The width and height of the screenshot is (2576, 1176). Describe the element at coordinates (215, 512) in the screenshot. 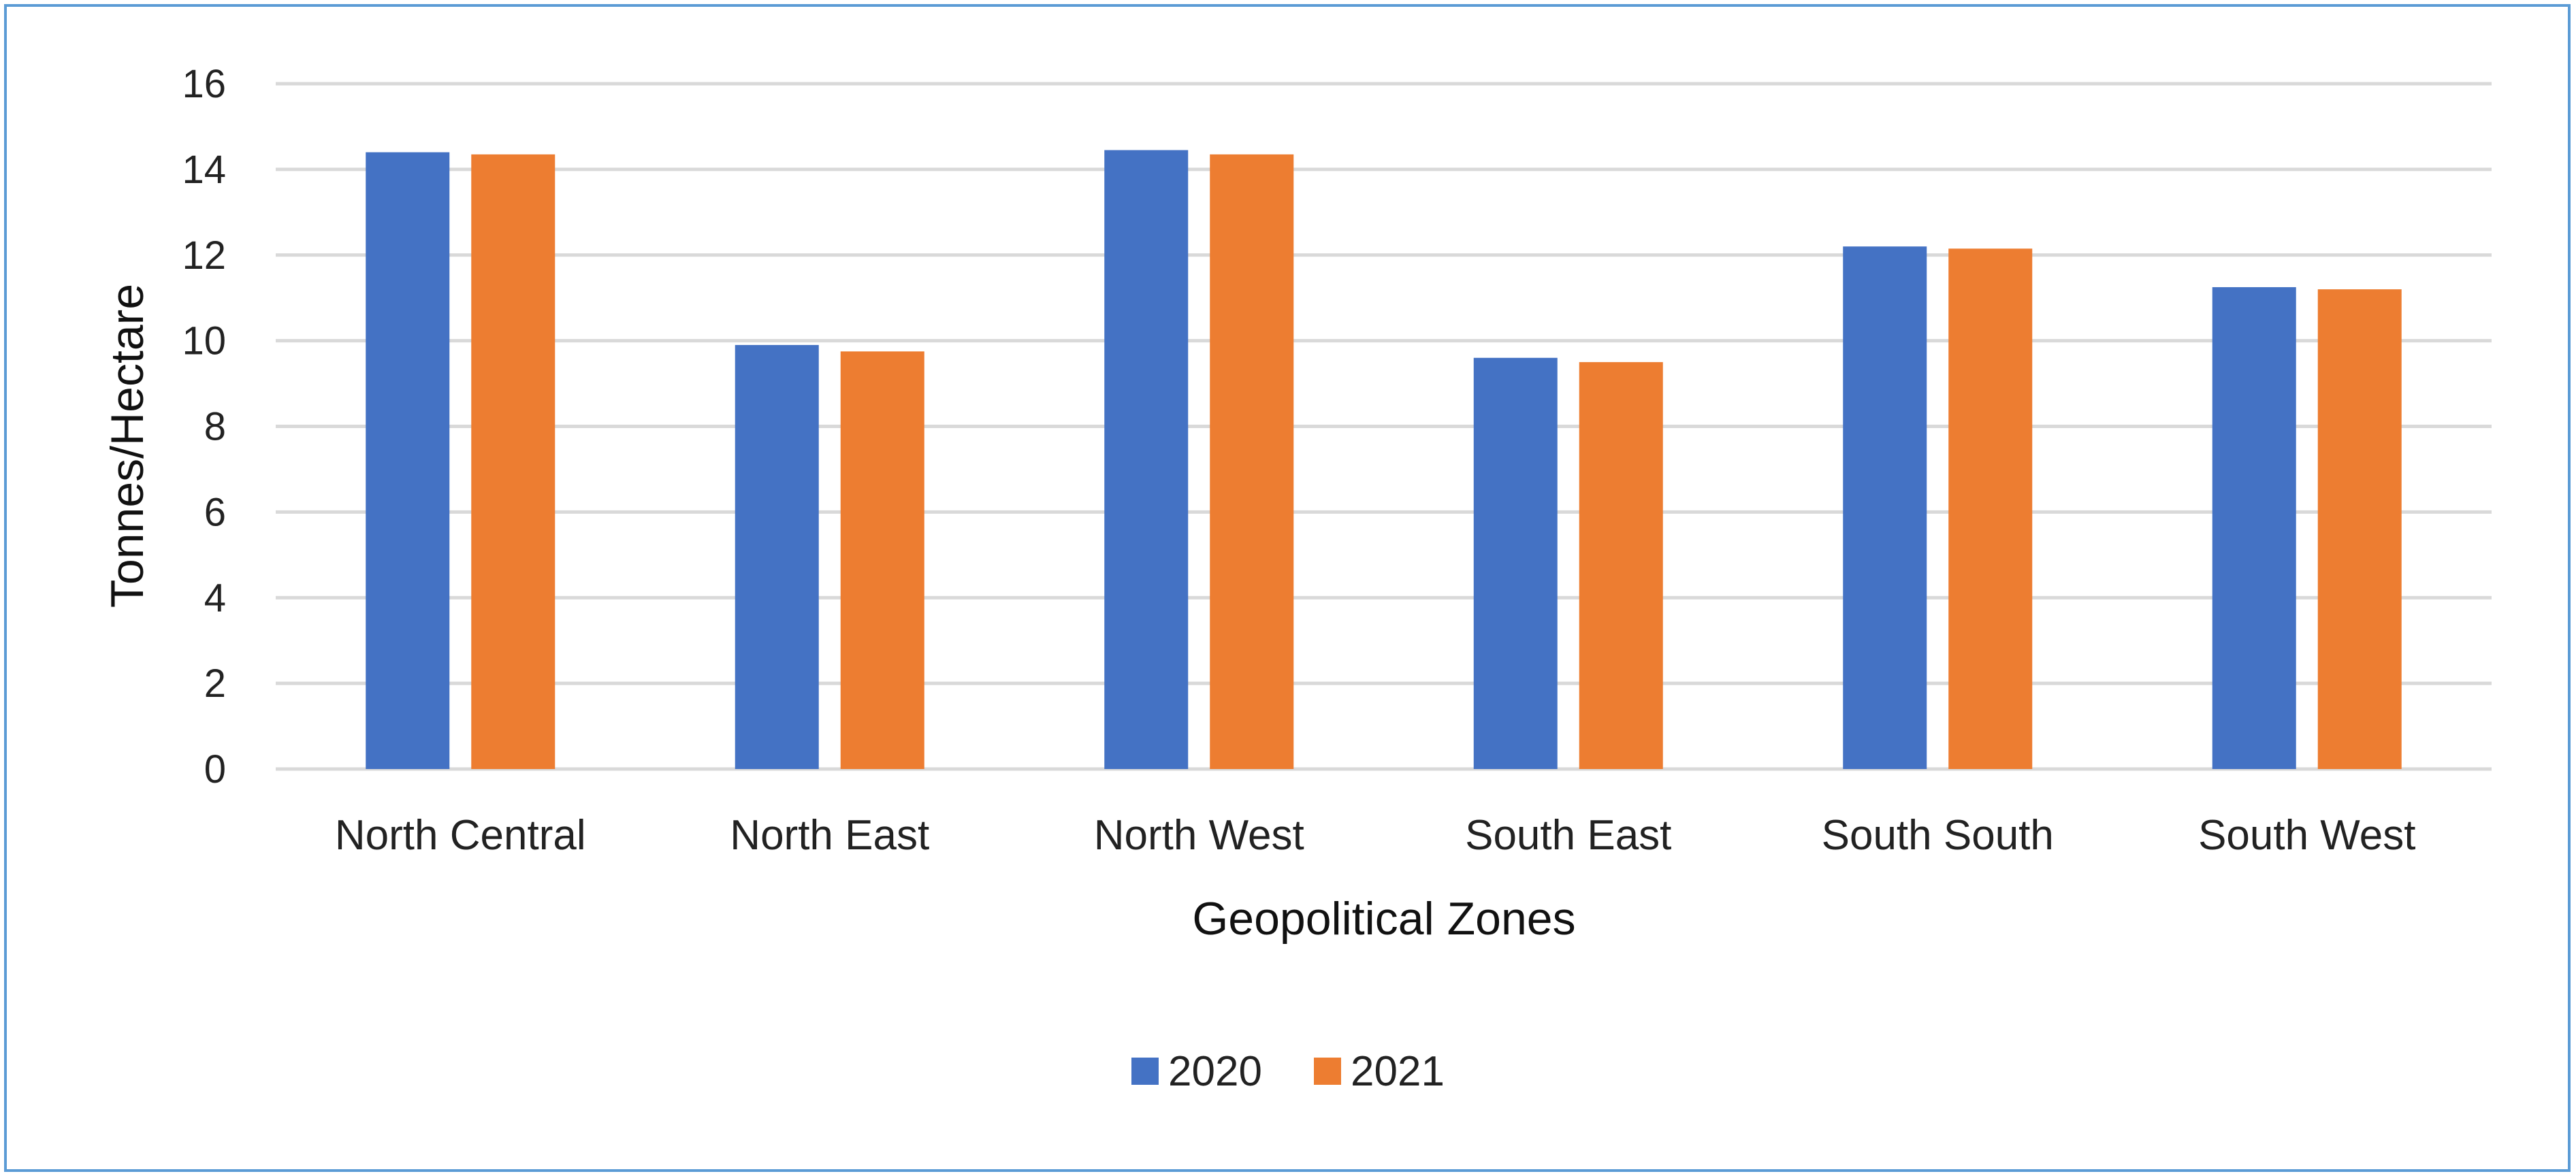

I see `y-tick-label: 6` at that location.